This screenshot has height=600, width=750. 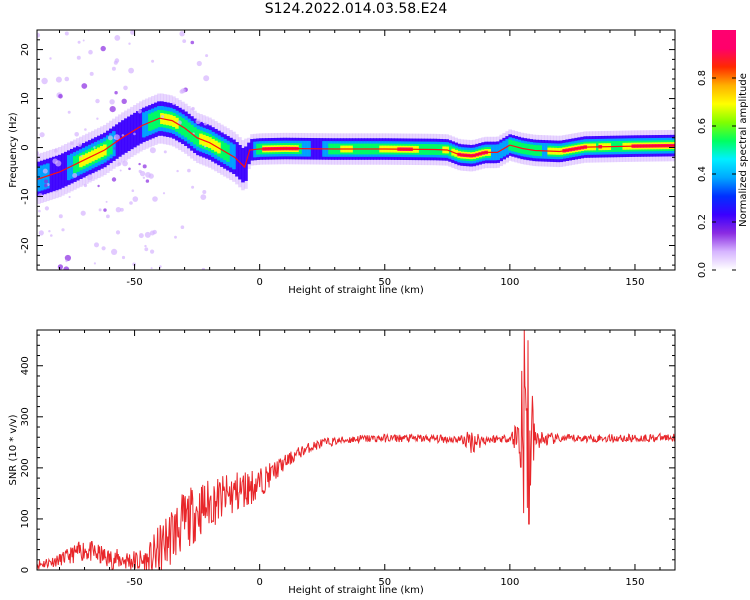 I want to click on spectrogram-y-tick-label: 0, so click(x=25, y=147).